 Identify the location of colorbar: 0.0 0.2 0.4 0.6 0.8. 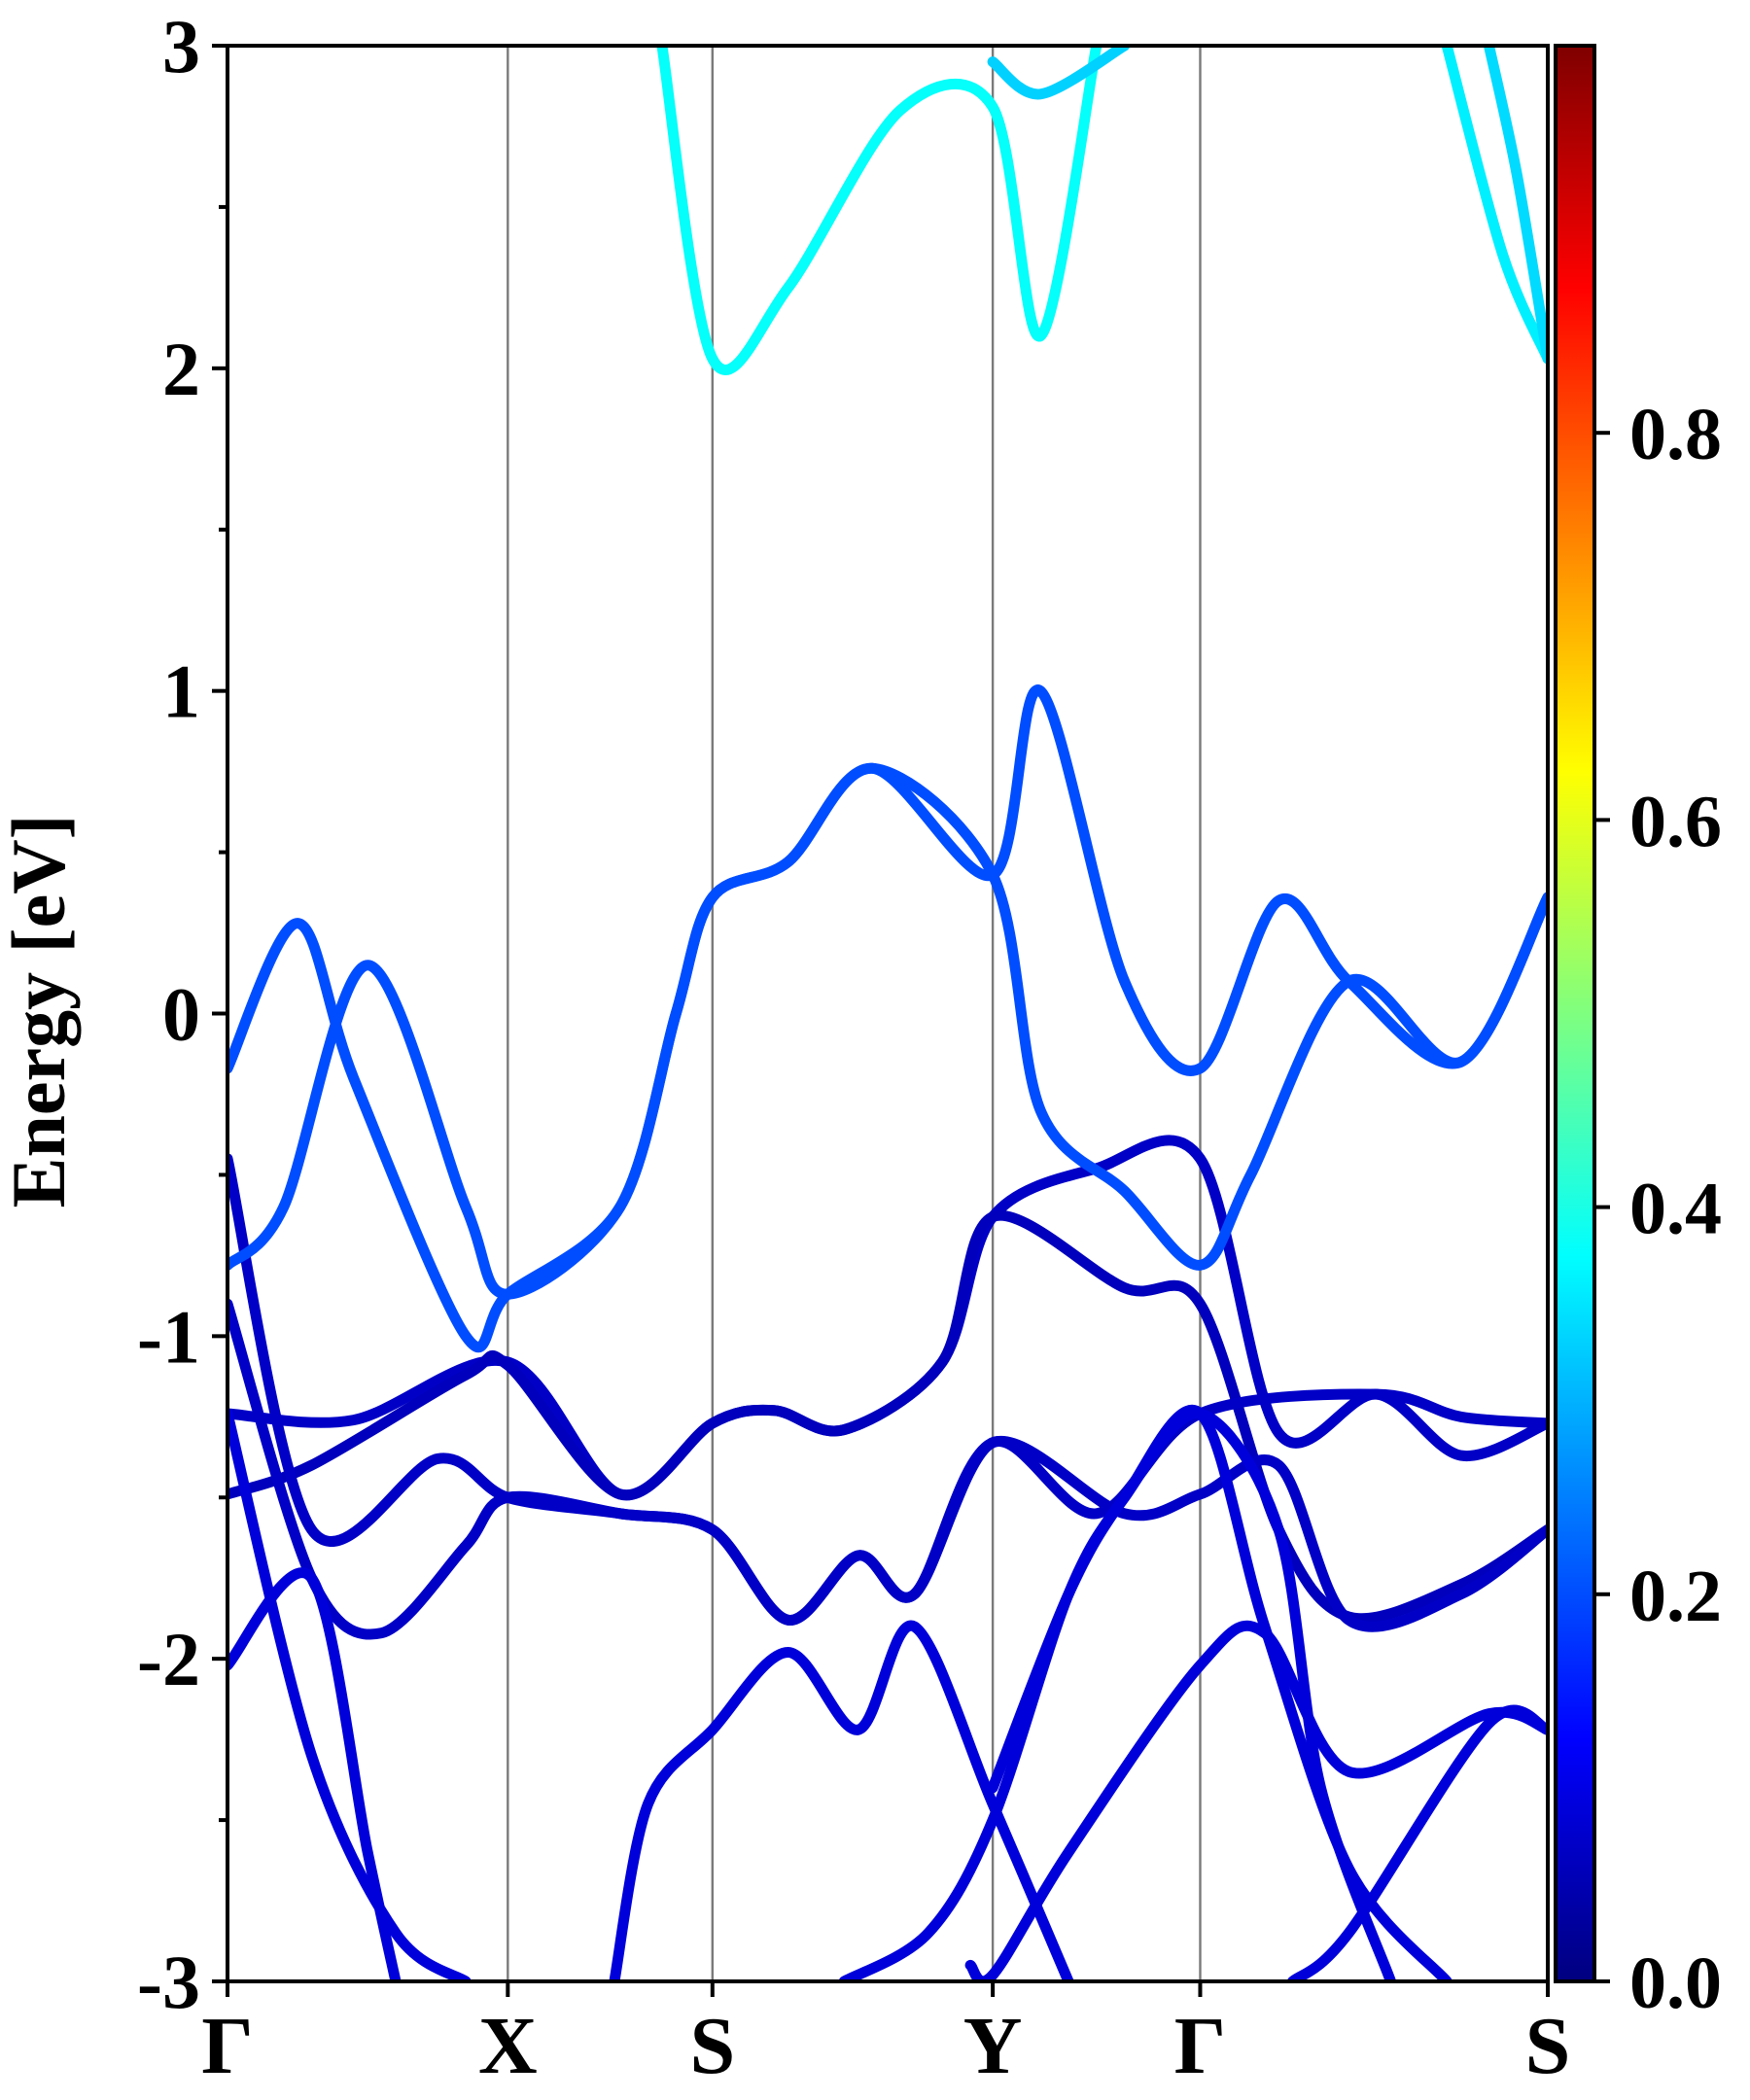
(1638, 1034).